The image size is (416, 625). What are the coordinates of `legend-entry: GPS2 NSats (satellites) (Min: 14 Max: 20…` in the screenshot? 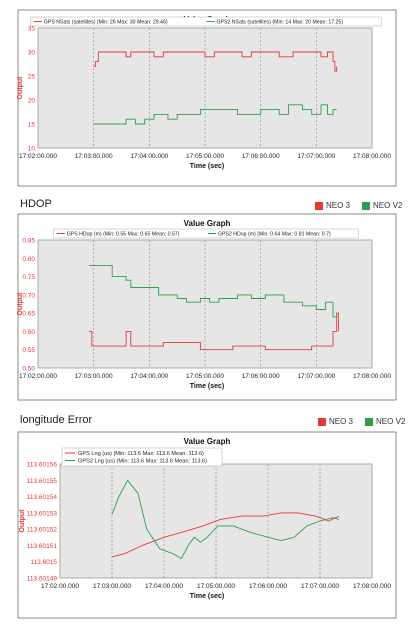 It's located at (279, 23).